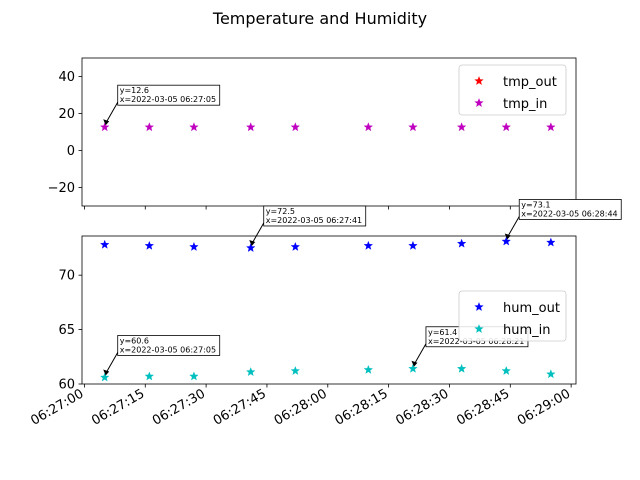 The height and width of the screenshot is (480, 640). I want to click on x-tick-label: 06:29:00, so click(544, 407).